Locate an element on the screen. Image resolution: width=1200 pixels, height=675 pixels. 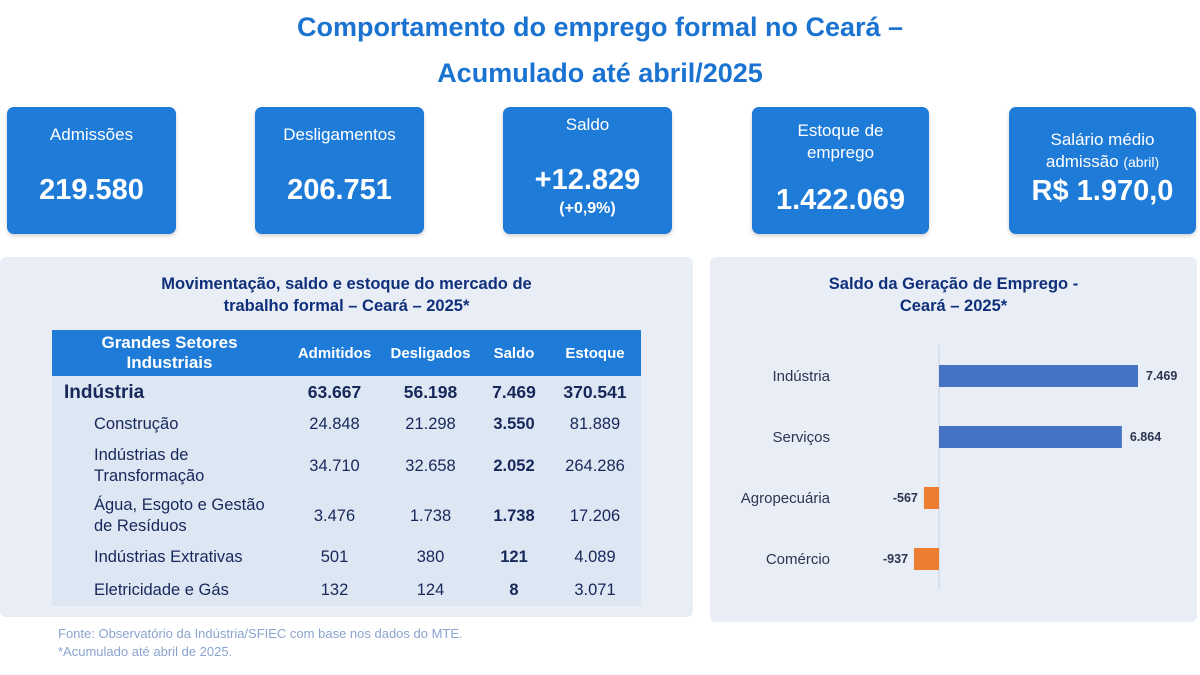
row-estoque: 4.089 is located at coordinates (595, 557).